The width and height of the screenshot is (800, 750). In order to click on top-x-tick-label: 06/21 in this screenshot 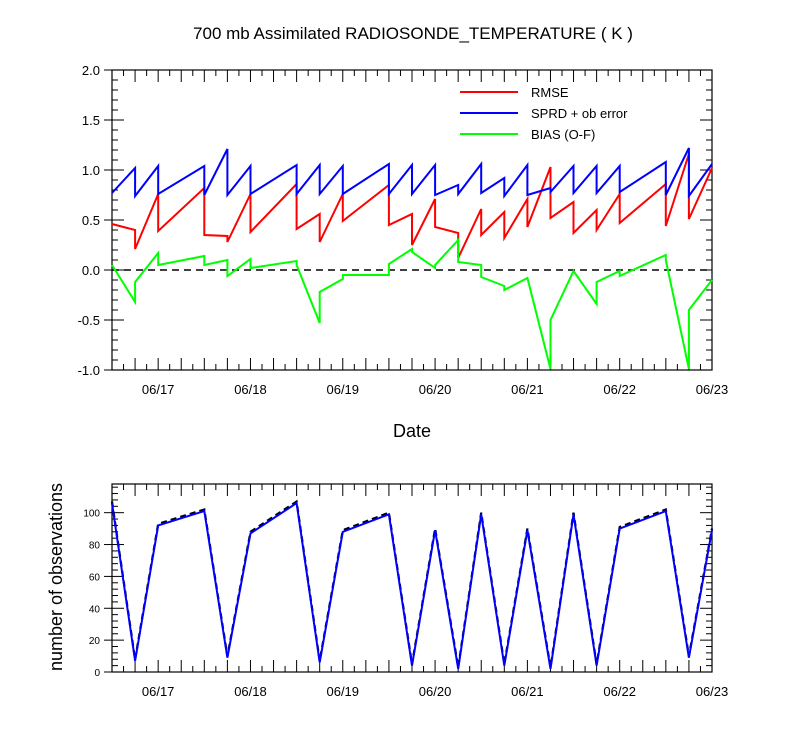, I will do `click(527, 389)`.